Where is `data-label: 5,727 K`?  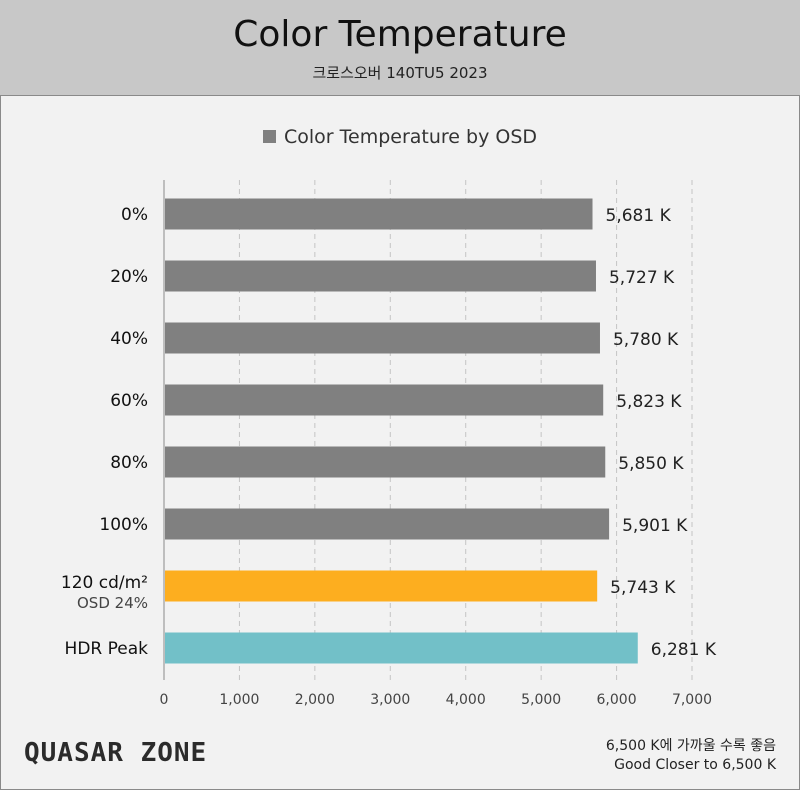
data-label: 5,727 K is located at coordinates (642, 278).